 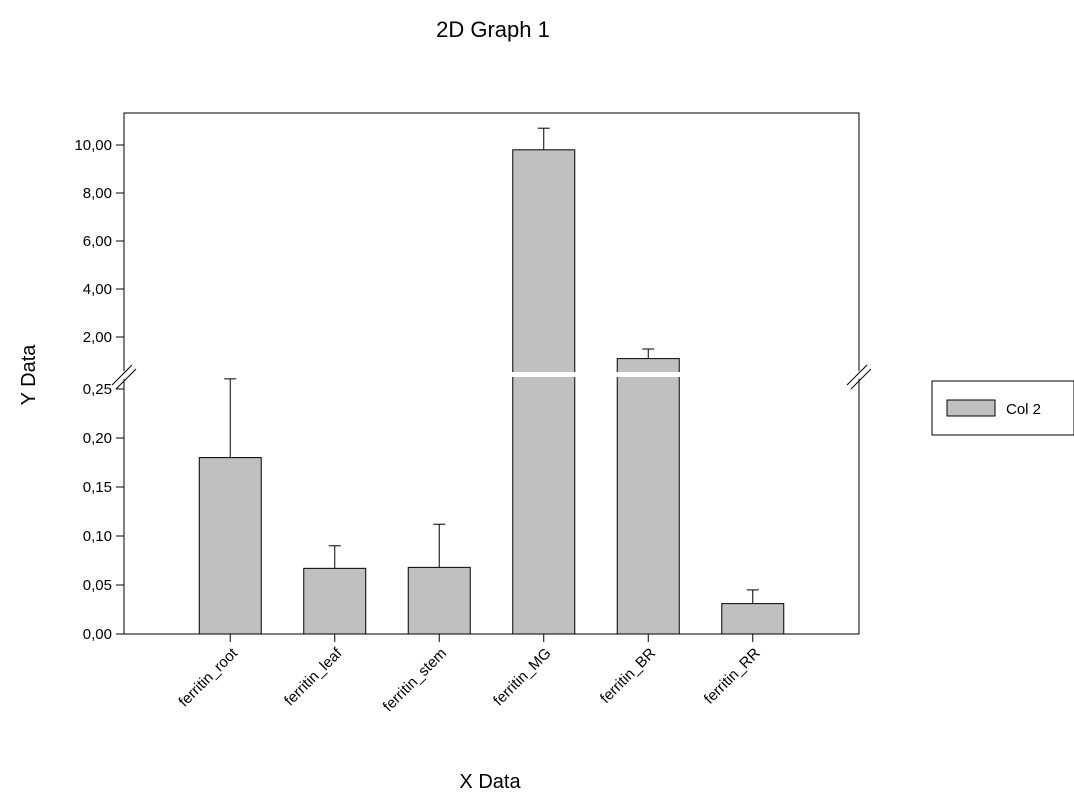 What do you see at coordinates (29, 375) in the screenshot?
I see `y-axis-label: Y Data` at bounding box center [29, 375].